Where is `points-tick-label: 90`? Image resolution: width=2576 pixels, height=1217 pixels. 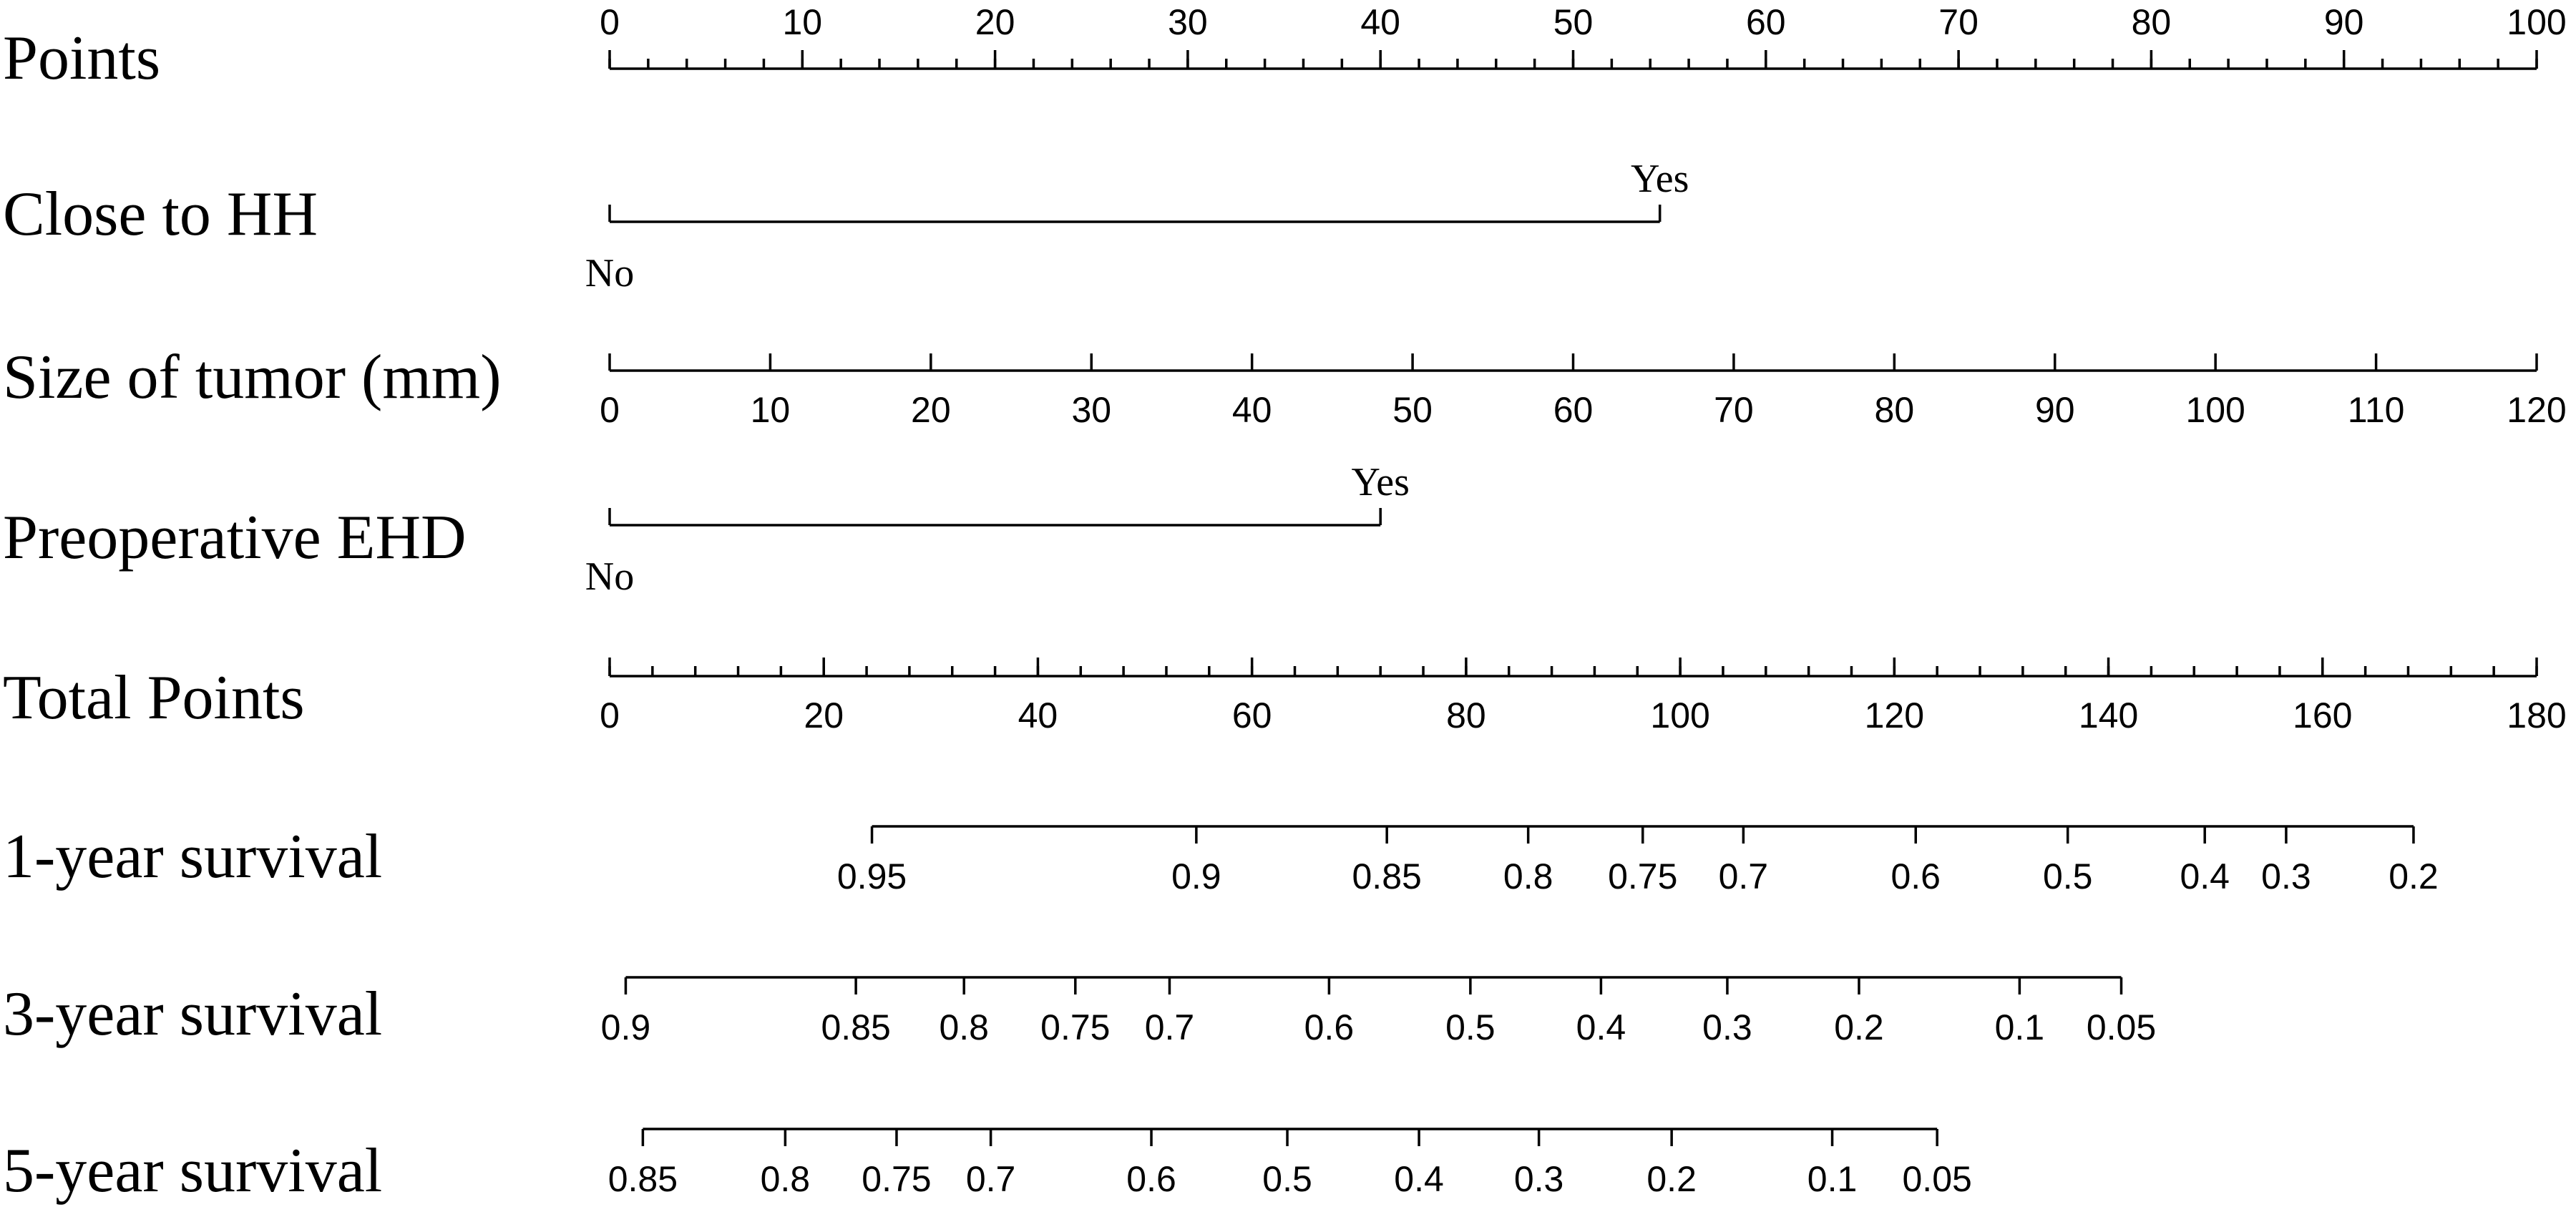
points-tick-label: 90 is located at coordinates (2344, 22).